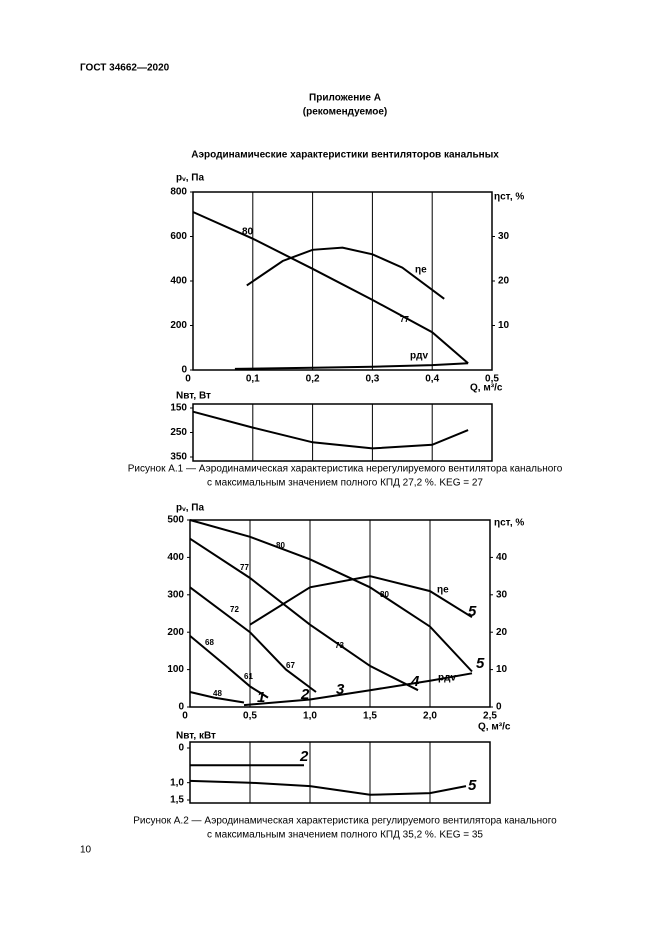  I want to click on curve-label: 73, so click(339, 645).